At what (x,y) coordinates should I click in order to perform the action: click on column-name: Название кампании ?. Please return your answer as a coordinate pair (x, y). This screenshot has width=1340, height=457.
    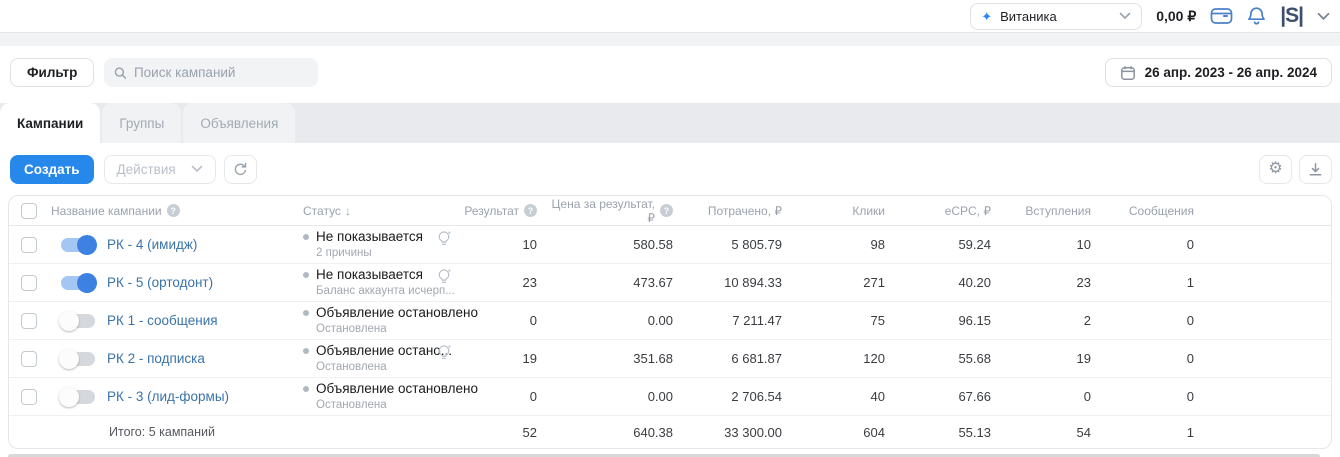
    Looking at the image, I should click on (173, 211).